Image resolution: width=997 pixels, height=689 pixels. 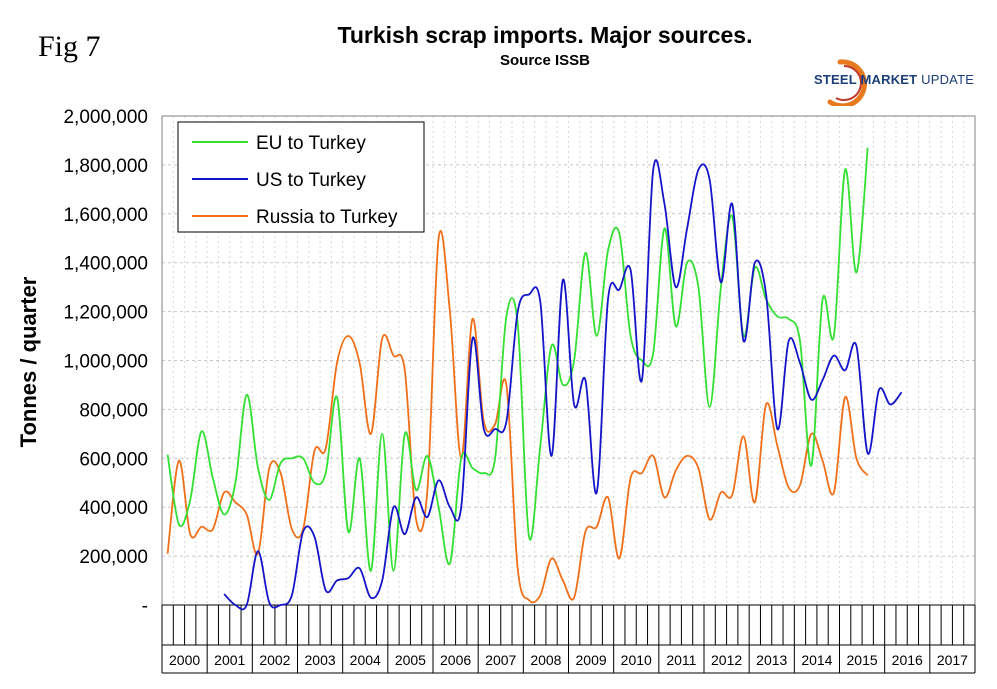 What do you see at coordinates (311, 143) in the screenshot?
I see `legend-label: EU to Turkey` at bounding box center [311, 143].